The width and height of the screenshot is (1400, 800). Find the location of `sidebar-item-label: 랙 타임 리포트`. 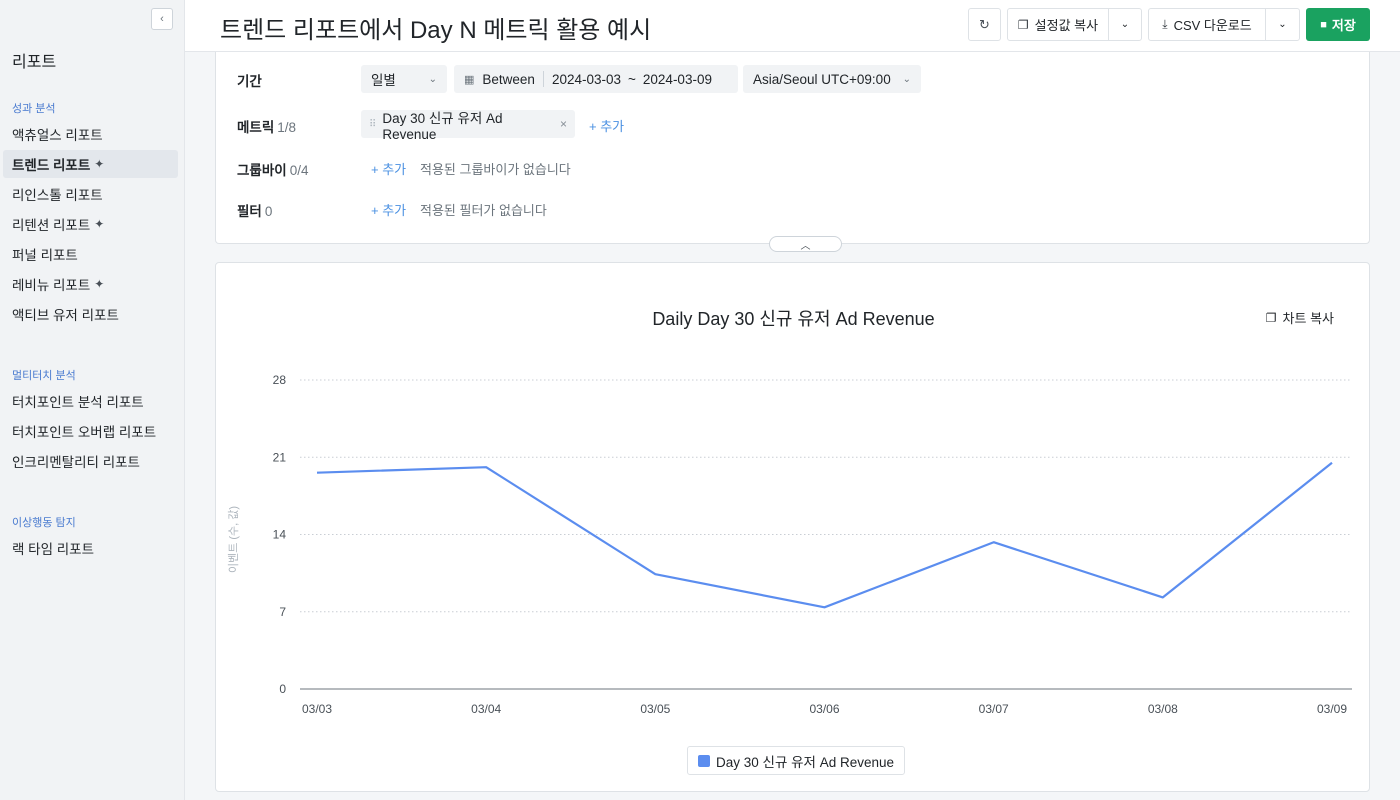

sidebar-item-label: 랙 타임 리포트 is located at coordinates (53, 549).